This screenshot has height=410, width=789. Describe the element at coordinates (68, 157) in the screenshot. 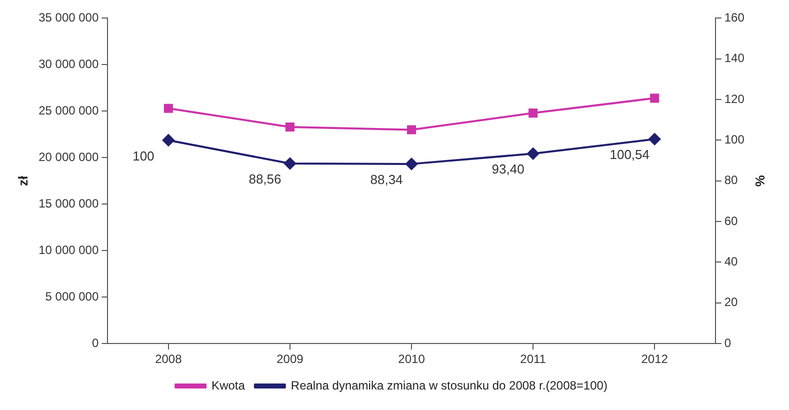

I see `y-tick-label: 20 000 000` at that location.